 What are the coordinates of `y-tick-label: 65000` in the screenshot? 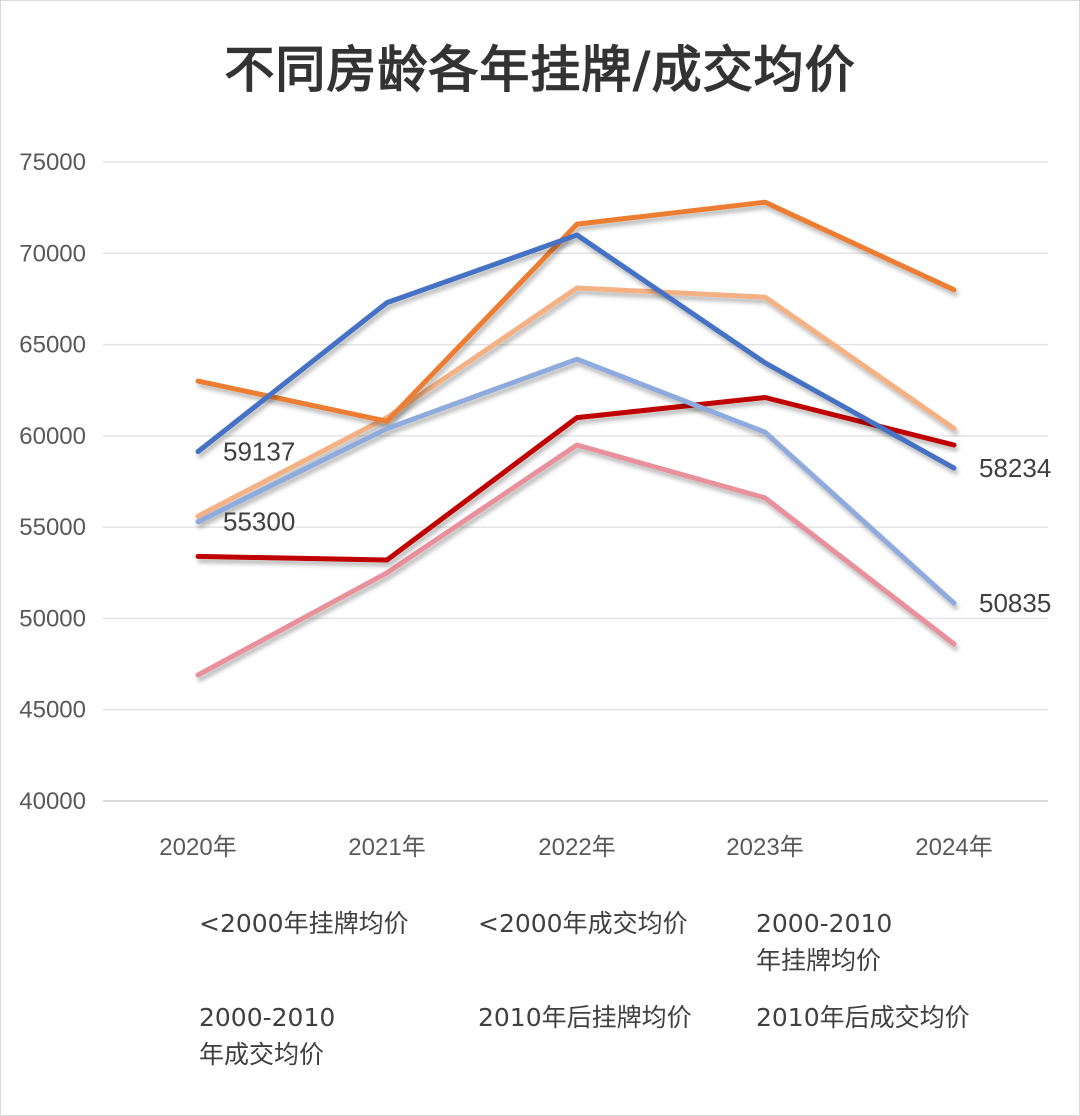 It's located at (52, 345).